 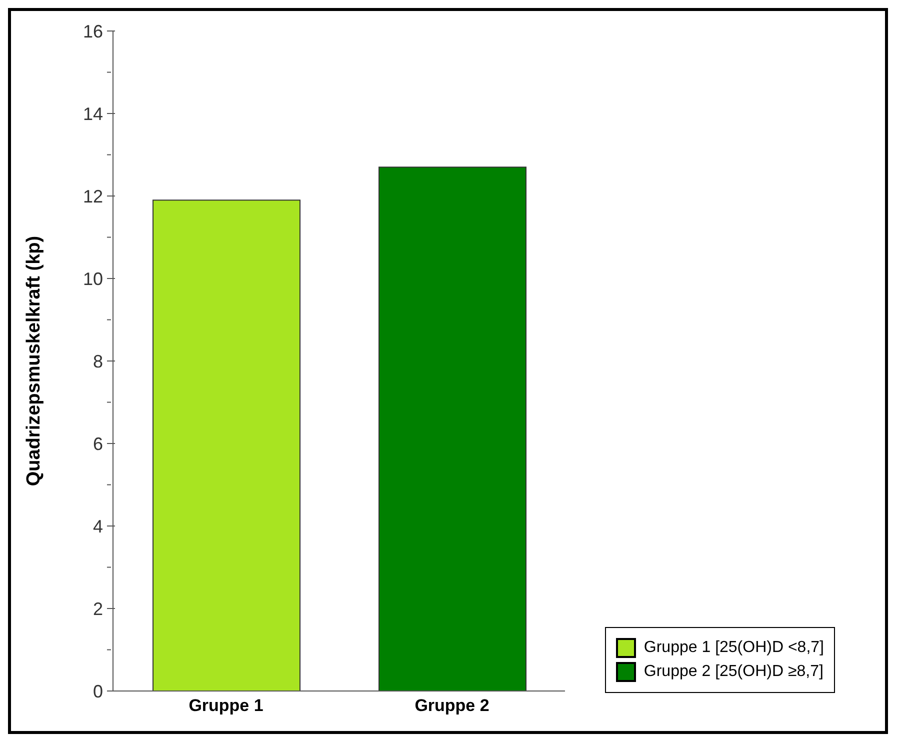 I want to click on x-tick-label: Gruppe 2, so click(x=452, y=706).